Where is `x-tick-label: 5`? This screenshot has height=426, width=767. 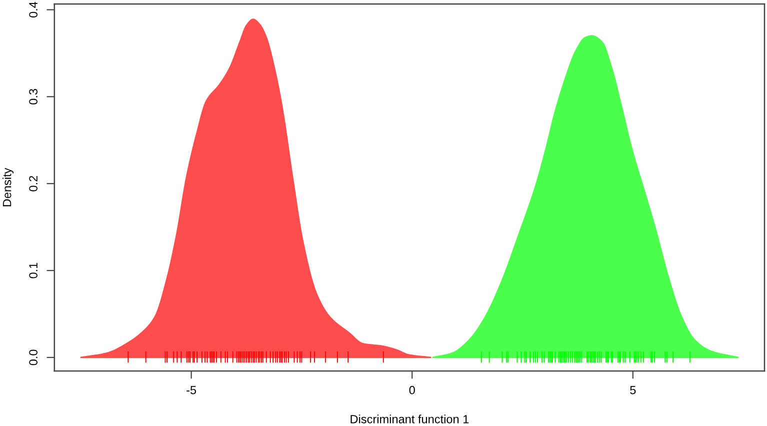 x-tick-label: 5 is located at coordinates (633, 390).